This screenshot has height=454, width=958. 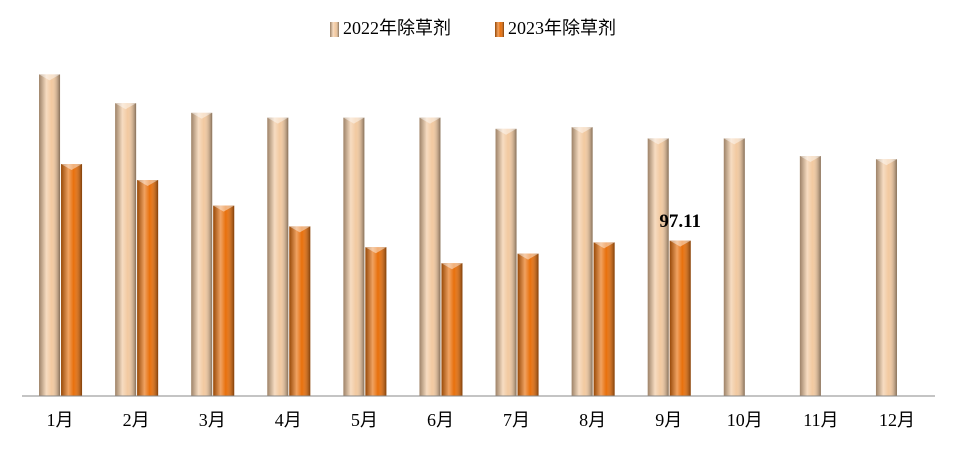 I want to click on x-tick-label: 5月, so click(x=364, y=420).